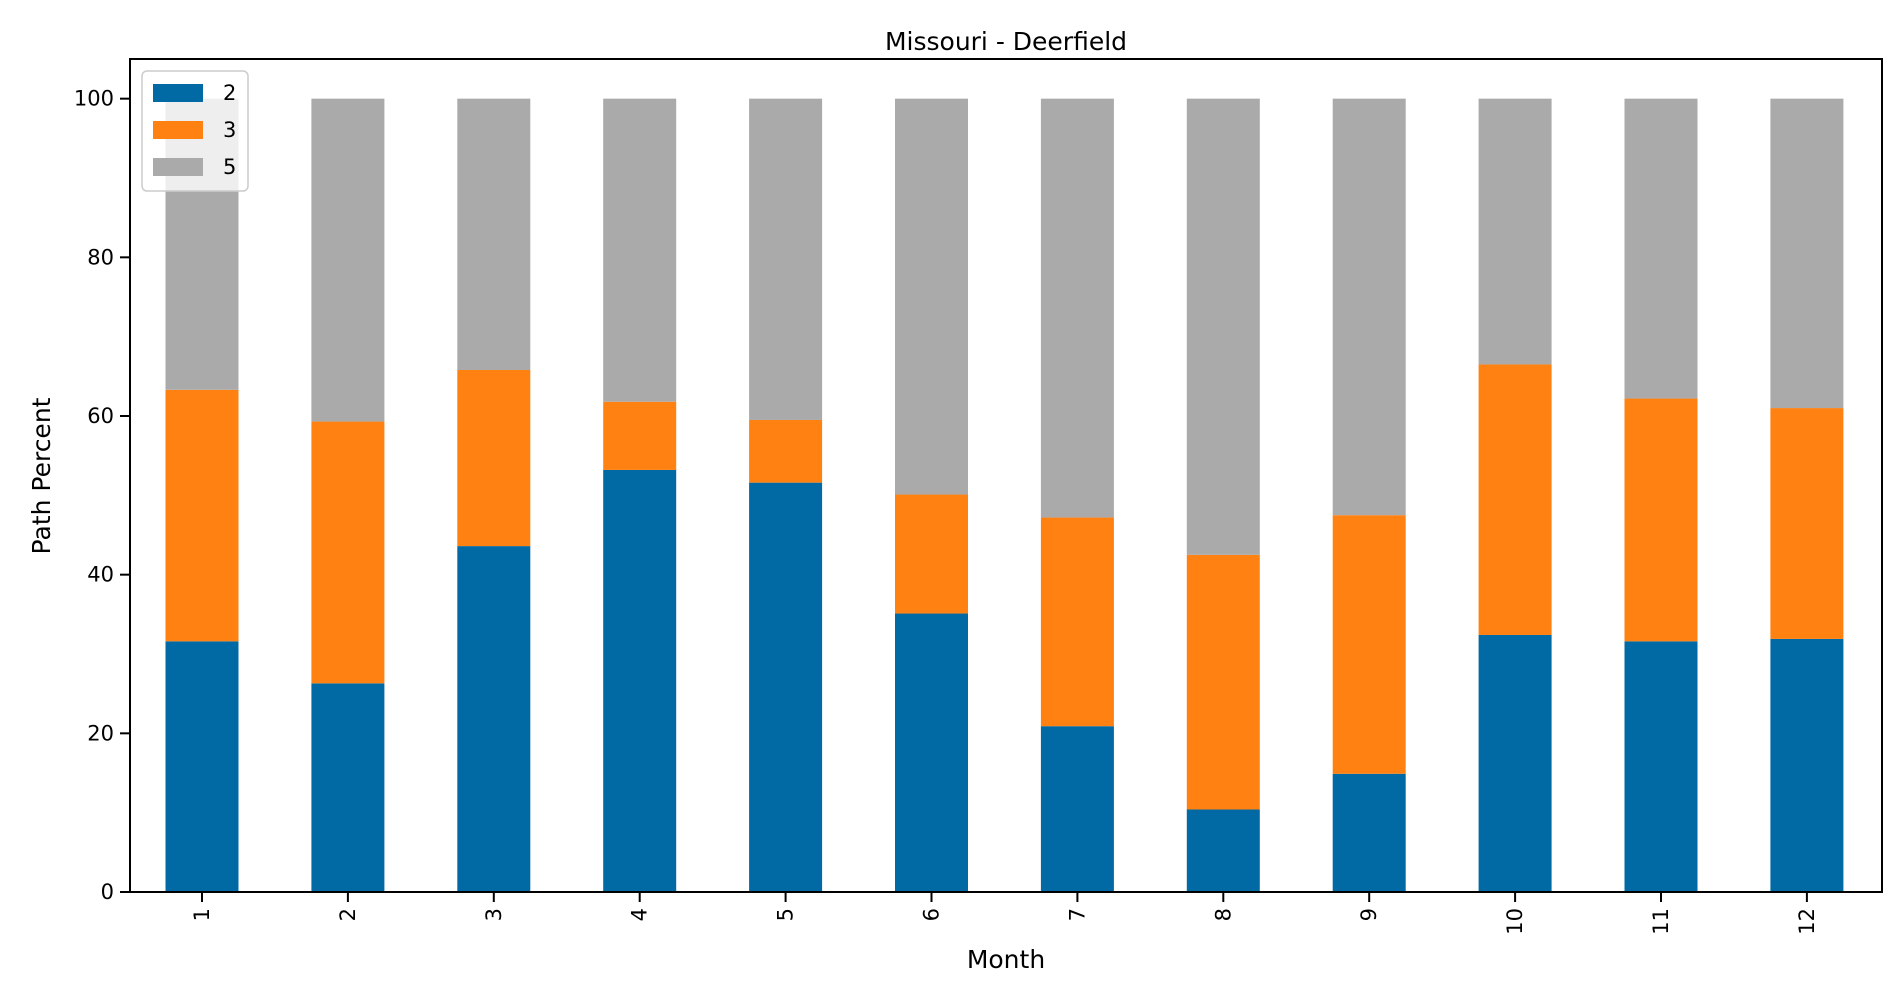 The image size is (1900, 1000). I want to click on x-tick-label: 5, so click(786, 914).